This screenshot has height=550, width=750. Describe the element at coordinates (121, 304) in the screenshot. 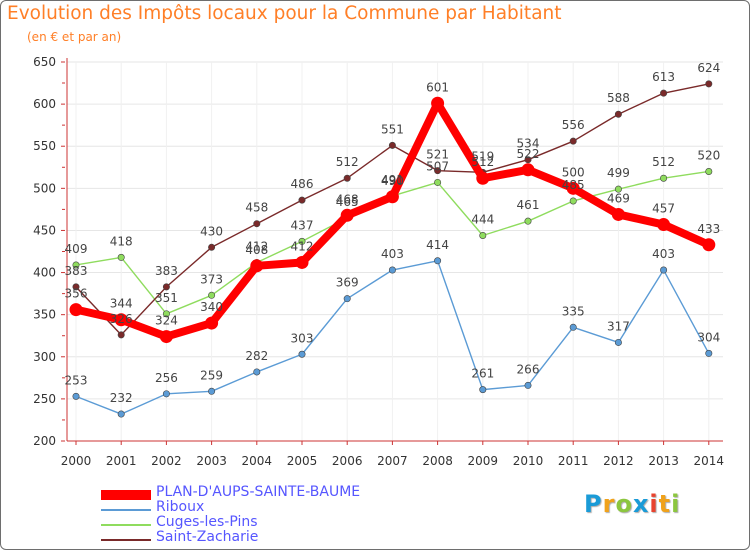

I see `data-label-plan-d-aups: 344` at that location.